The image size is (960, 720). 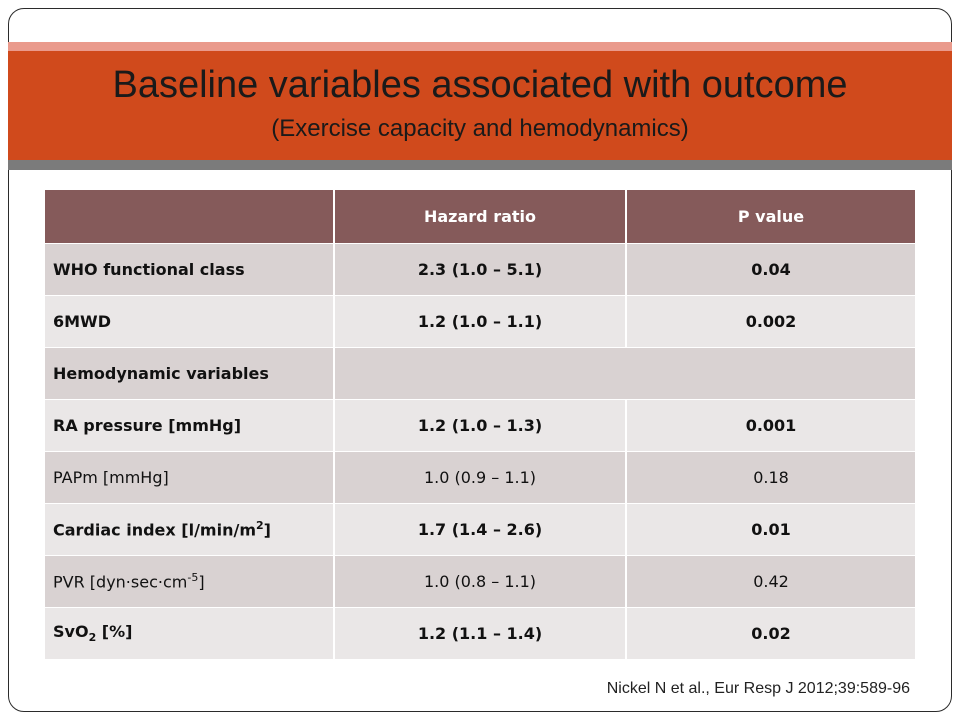 I want to click on row-hazard-ratio: 1.2 (1.0 – 1.1), so click(x=480, y=321).